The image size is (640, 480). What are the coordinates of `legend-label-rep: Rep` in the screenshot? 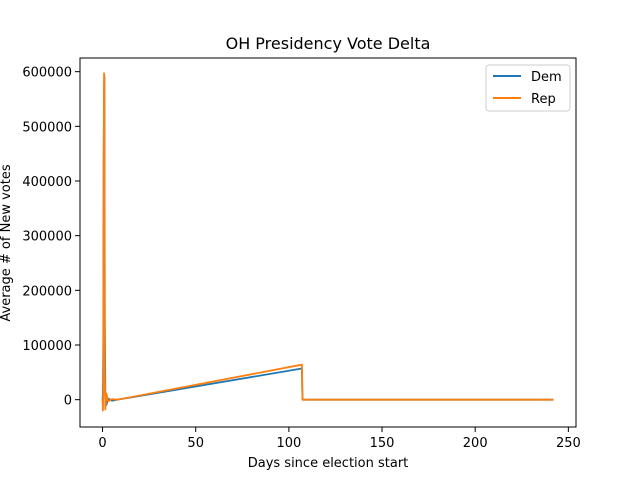 It's located at (543, 99).